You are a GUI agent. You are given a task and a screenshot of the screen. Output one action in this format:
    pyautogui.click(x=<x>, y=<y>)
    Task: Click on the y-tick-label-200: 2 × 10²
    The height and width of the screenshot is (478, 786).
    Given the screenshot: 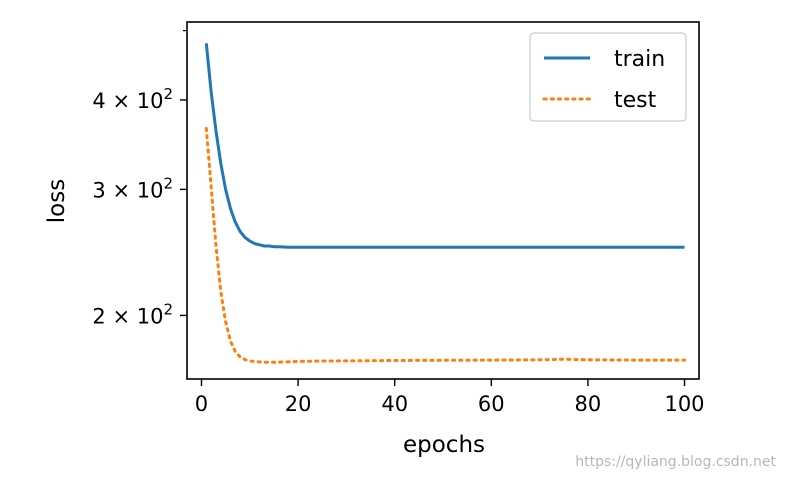 What is the action you would take?
    pyautogui.click(x=132, y=314)
    